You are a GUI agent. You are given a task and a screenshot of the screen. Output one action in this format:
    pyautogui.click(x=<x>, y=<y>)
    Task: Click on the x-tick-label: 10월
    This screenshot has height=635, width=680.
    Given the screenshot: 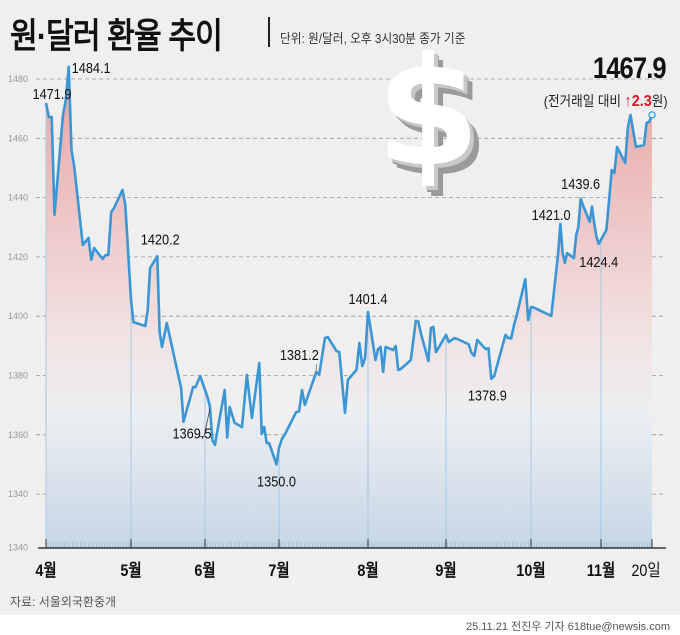 What is the action you would take?
    pyautogui.click(x=530, y=570)
    